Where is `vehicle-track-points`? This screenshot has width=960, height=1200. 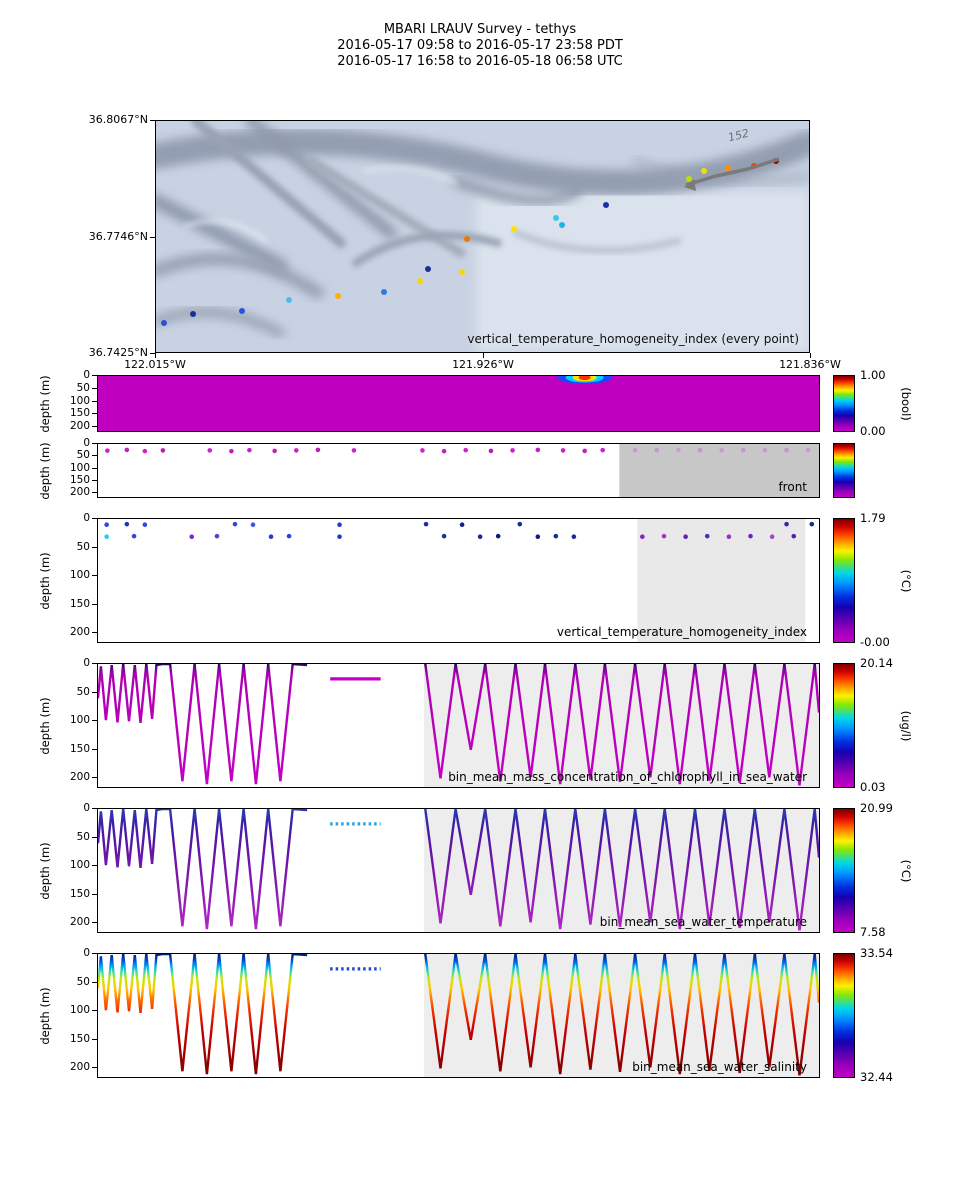 vehicle-track-points is located at coordinates (470, 241).